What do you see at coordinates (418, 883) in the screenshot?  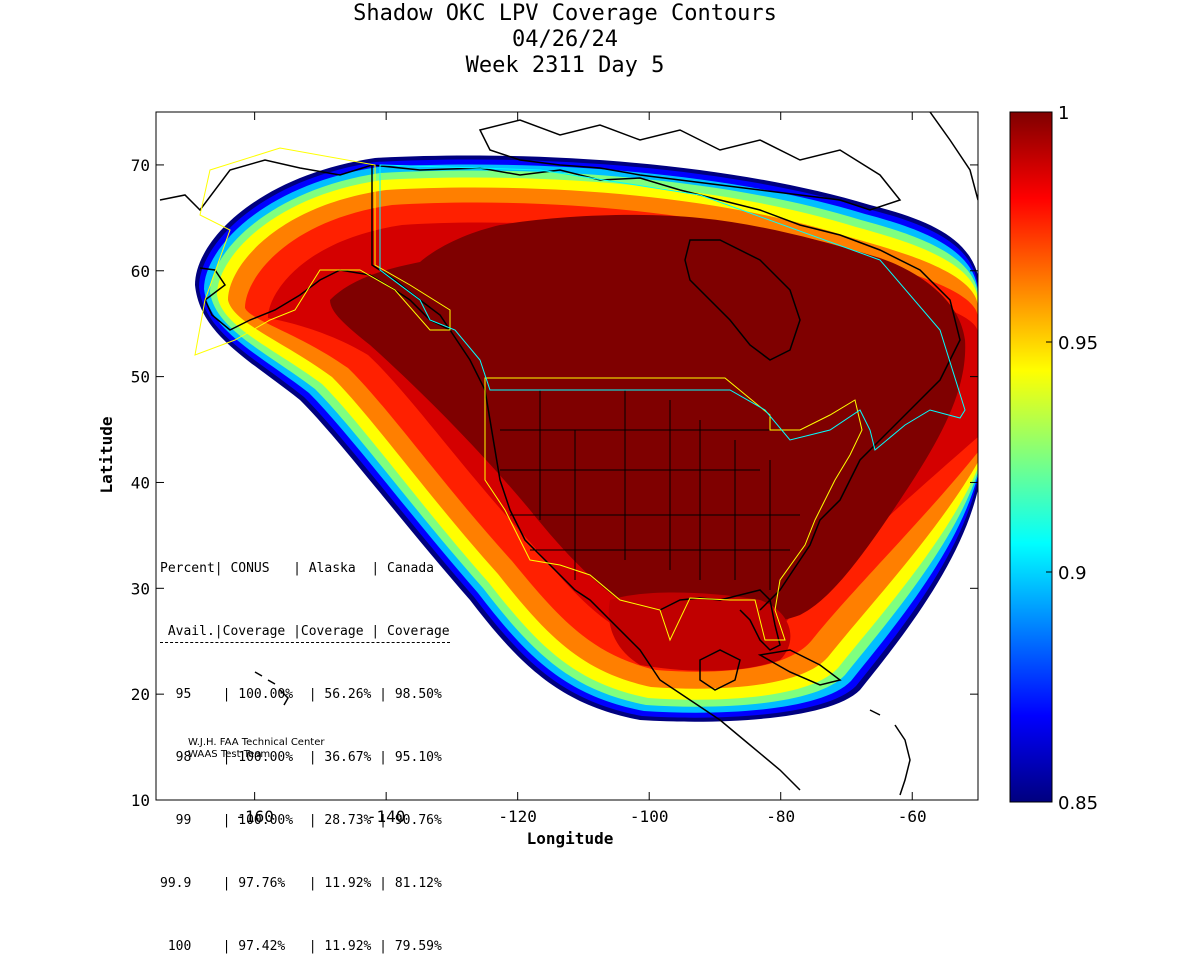 I see `stats-cell: 81.12%` at bounding box center [418, 883].